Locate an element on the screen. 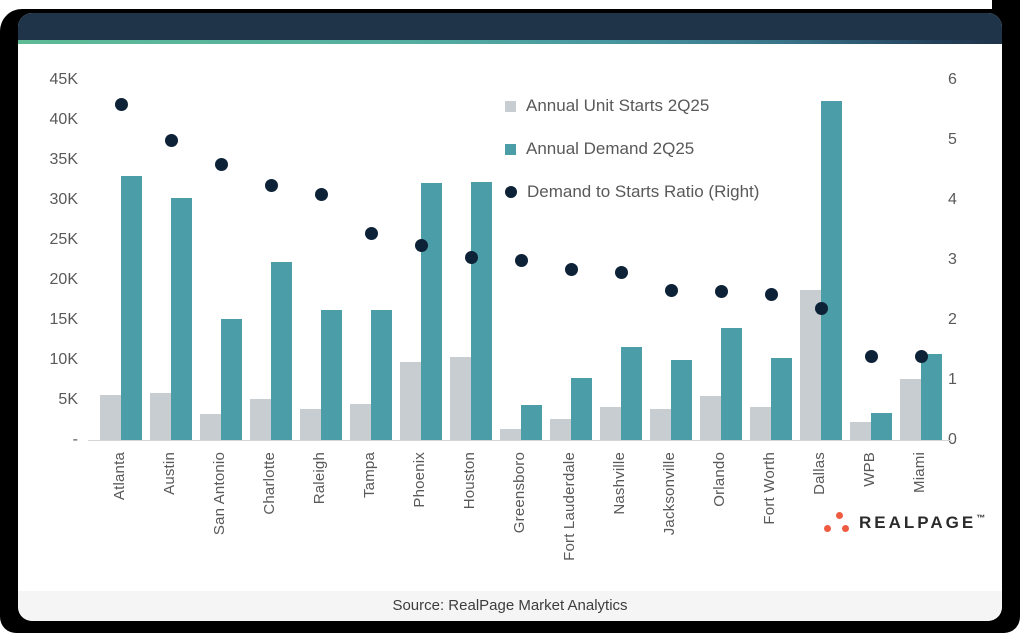 This screenshot has width=1020, height=633. y-axis-tick-left: 5K is located at coordinates (68, 399).